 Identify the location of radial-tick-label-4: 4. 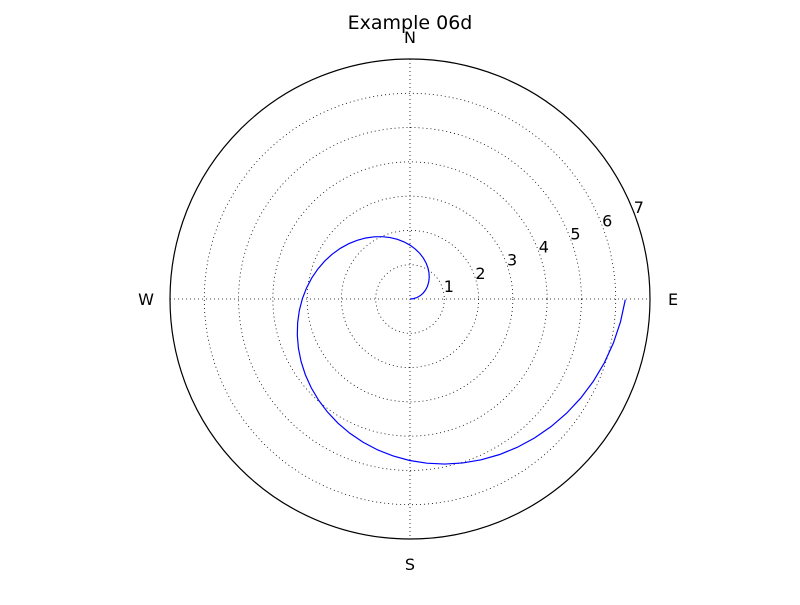
(544, 247).